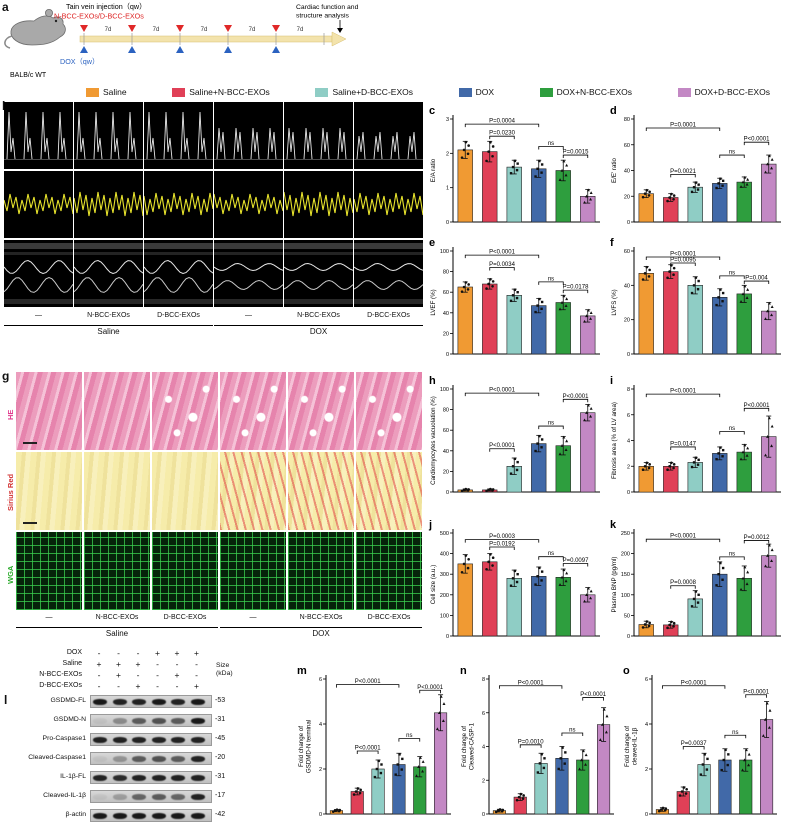 Image resolution: width=788 pixels, height=832 pixels. I want to click on pw-doppler-image, so click(248, 135).